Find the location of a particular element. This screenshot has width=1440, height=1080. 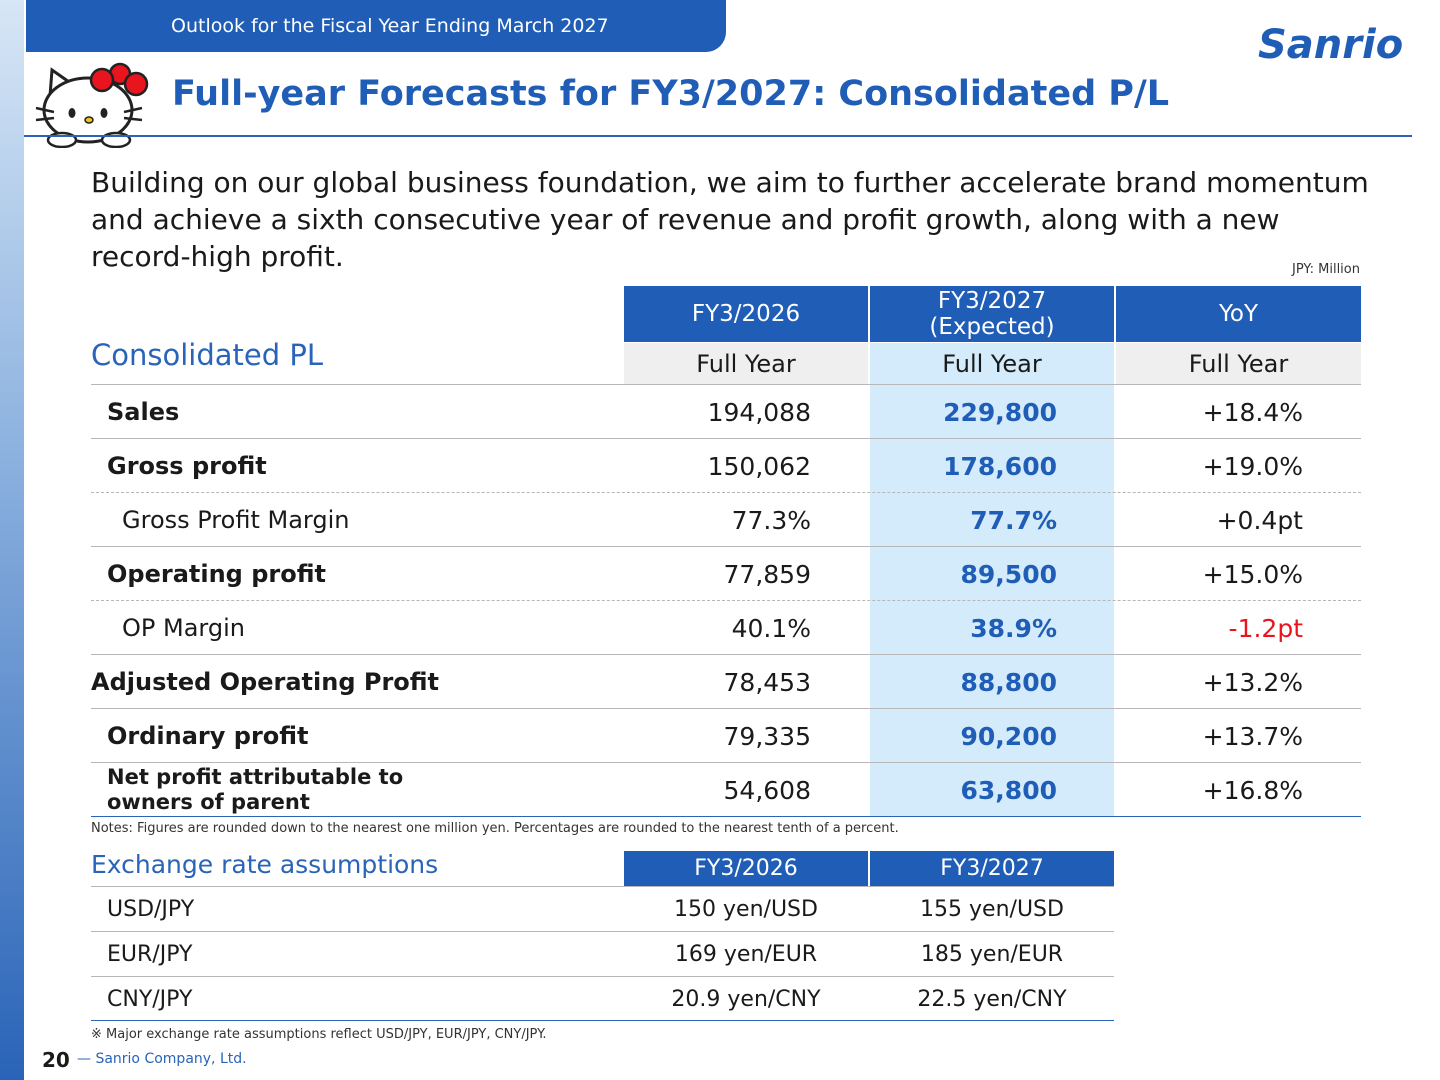

row-label: Sales is located at coordinates (143, 412).